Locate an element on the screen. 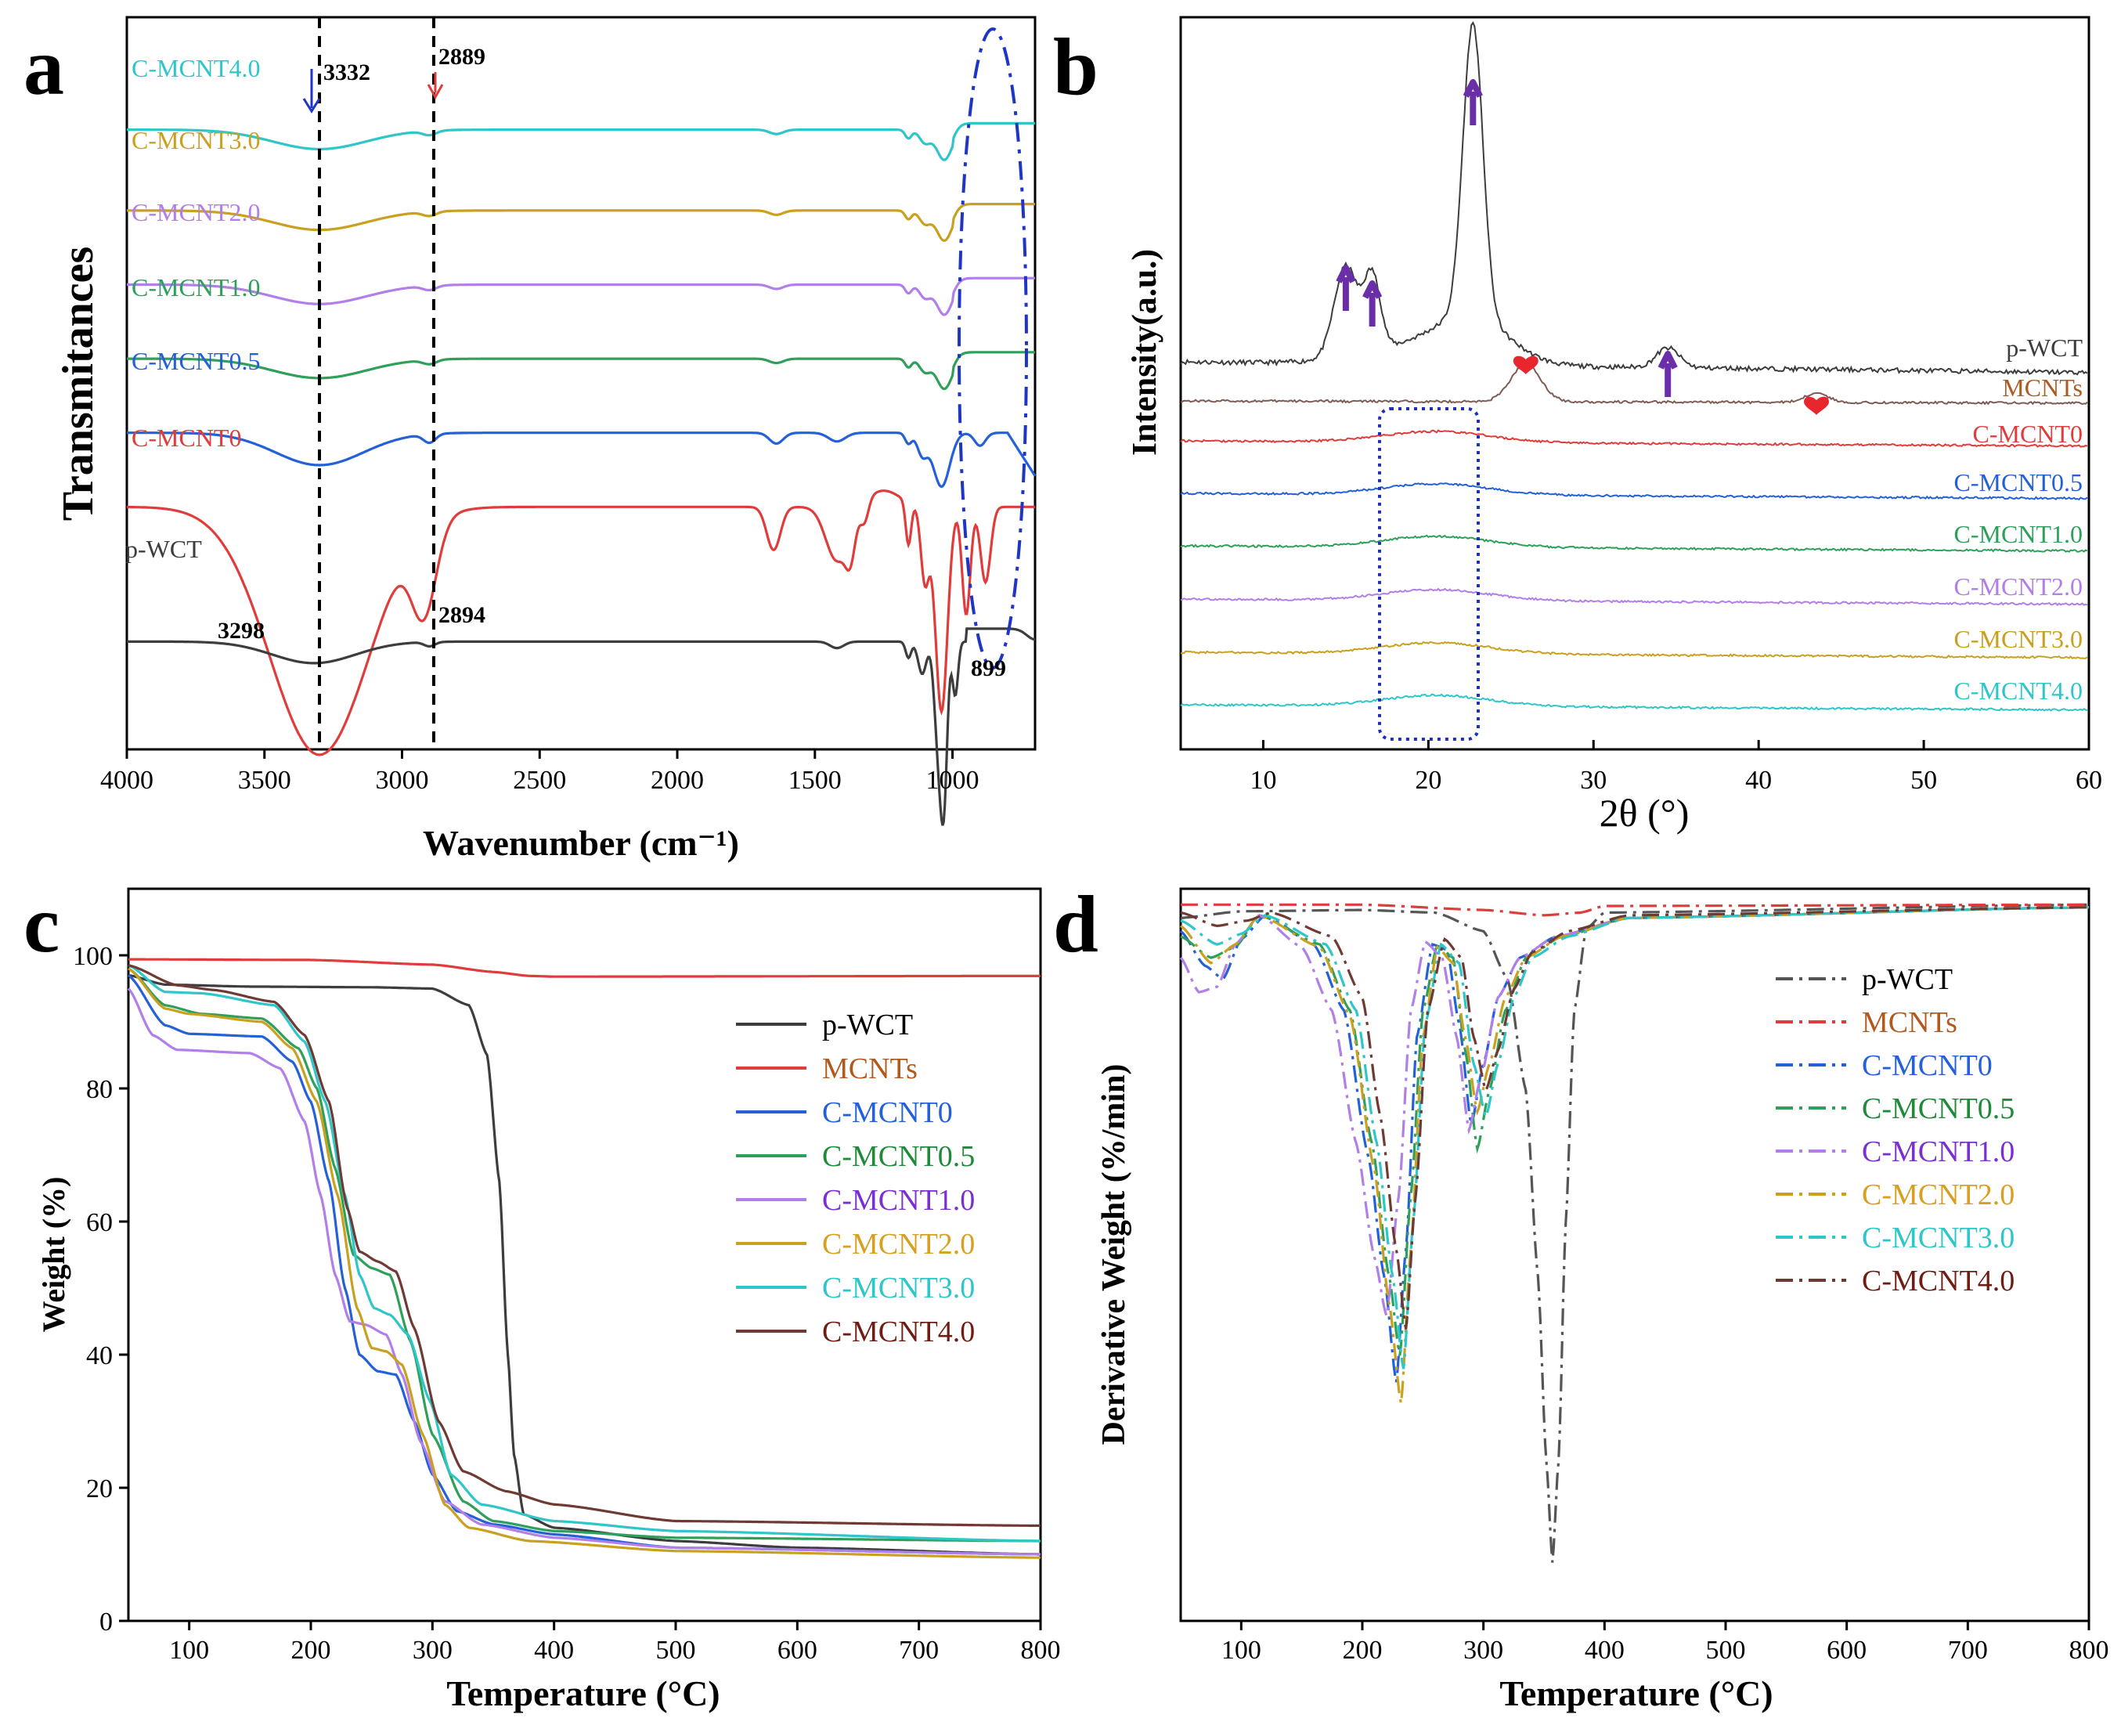  x-tick-label-d: 800 is located at coordinates (2089, 1650).